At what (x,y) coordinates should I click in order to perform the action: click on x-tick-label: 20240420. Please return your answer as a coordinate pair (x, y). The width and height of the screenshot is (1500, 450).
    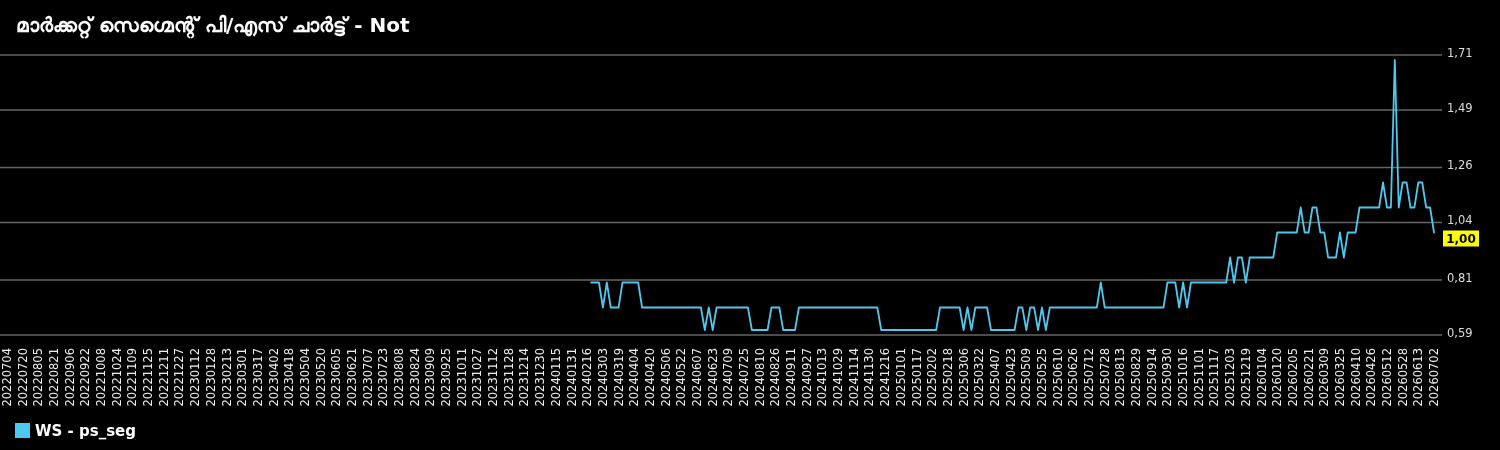
    Looking at the image, I should click on (649, 377).